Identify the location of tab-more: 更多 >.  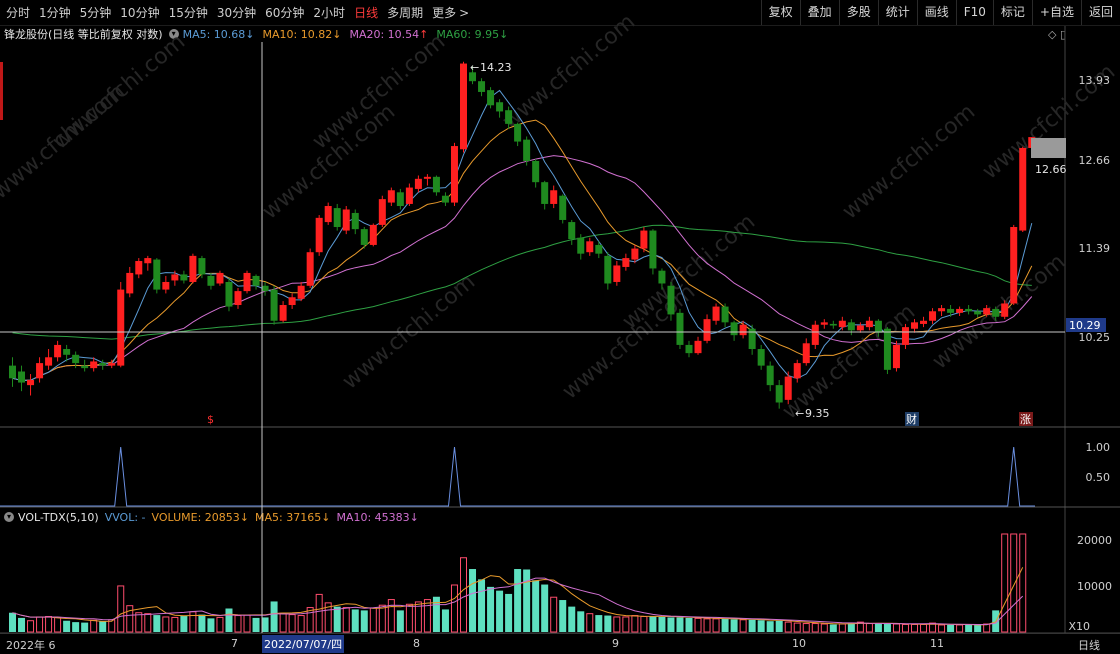
(450, 12).